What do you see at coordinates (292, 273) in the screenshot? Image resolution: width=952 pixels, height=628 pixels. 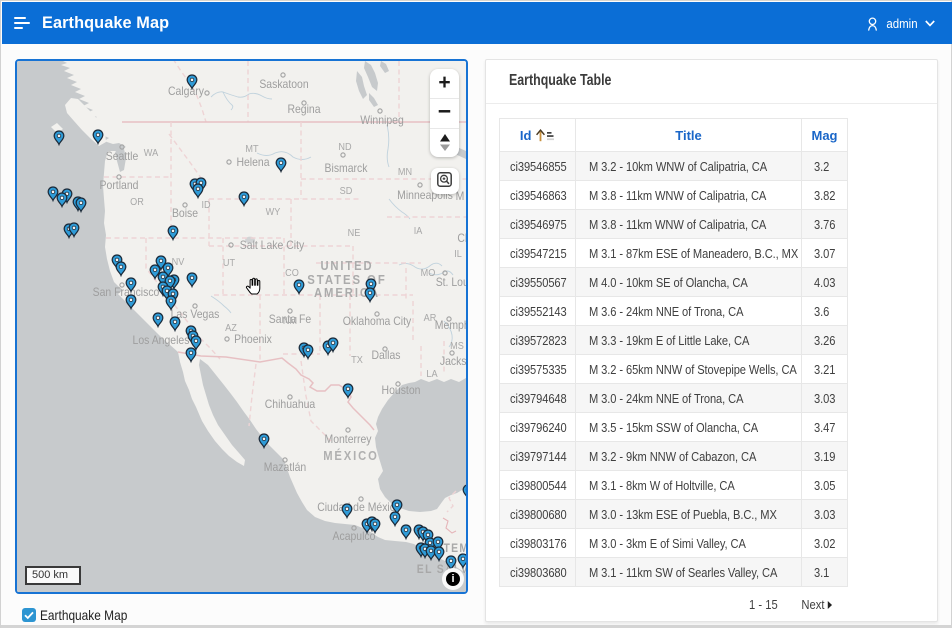 I see `svg-text: CO` at bounding box center [292, 273].